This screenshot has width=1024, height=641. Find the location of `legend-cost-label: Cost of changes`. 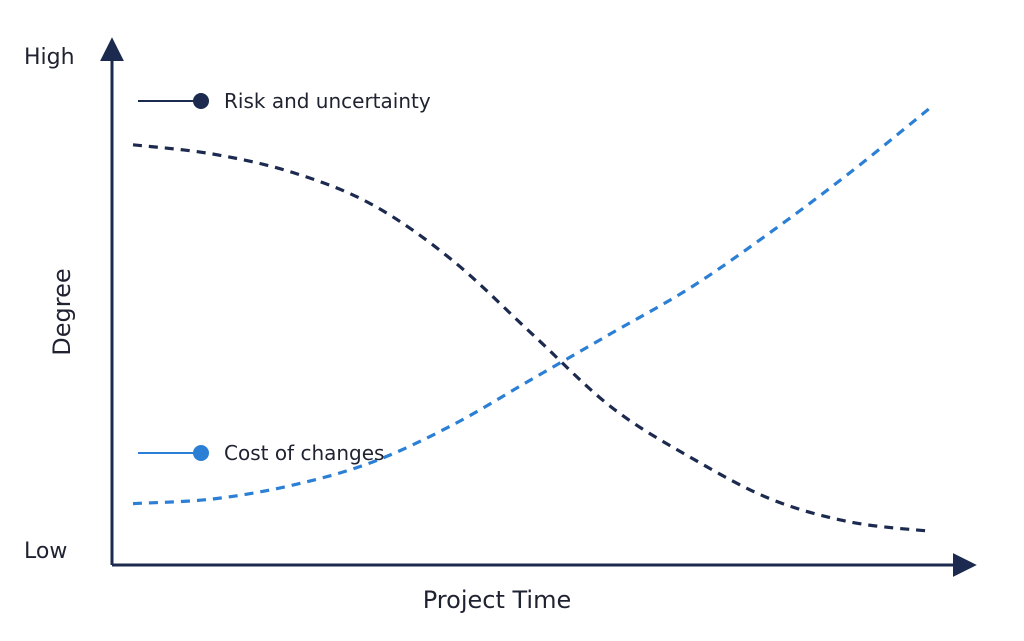

legend-cost-label: Cost of changes is located at coordinates (304, 453).